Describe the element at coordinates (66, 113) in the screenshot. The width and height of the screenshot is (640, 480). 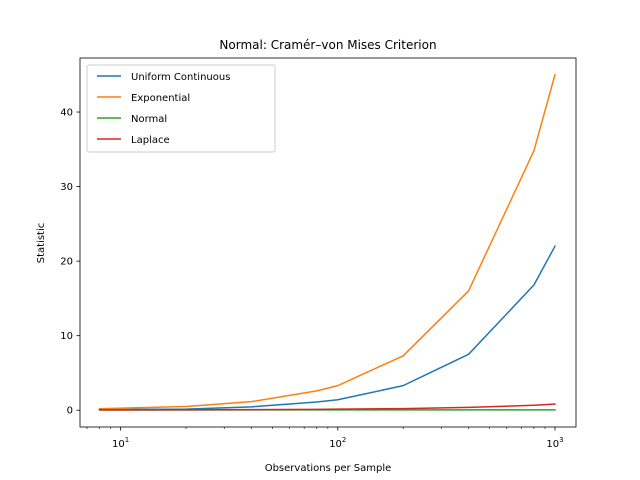
I see `y-tick-label: 40` at that location.